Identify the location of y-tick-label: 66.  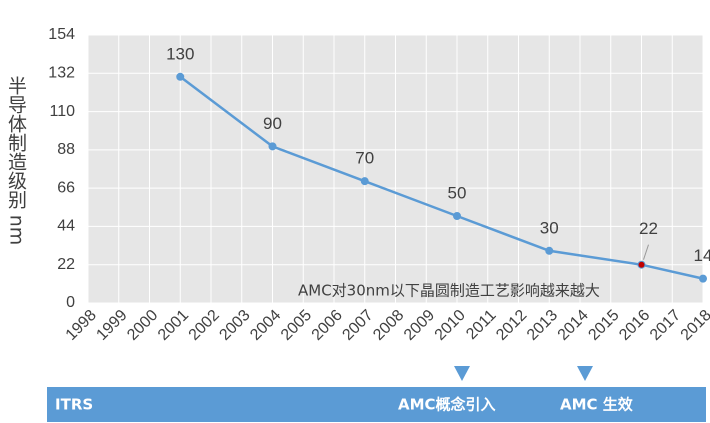
(66, 187).